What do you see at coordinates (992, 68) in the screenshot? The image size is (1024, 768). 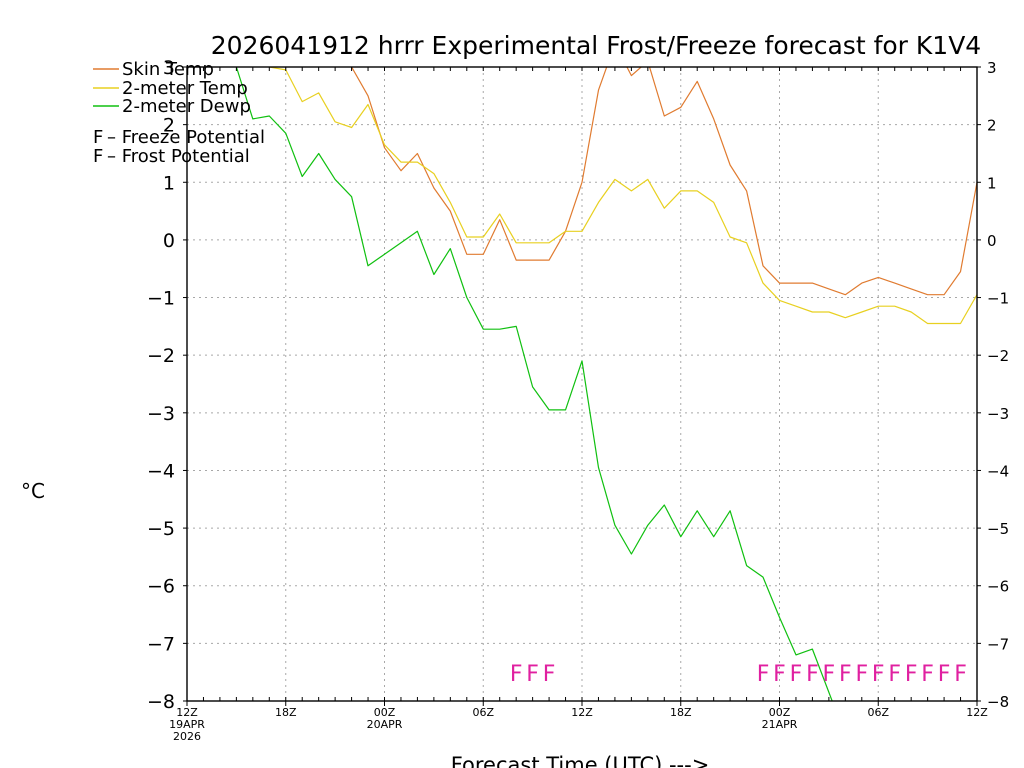 I see `y-tick-label-right: 3` at bounding box center [992, 68].